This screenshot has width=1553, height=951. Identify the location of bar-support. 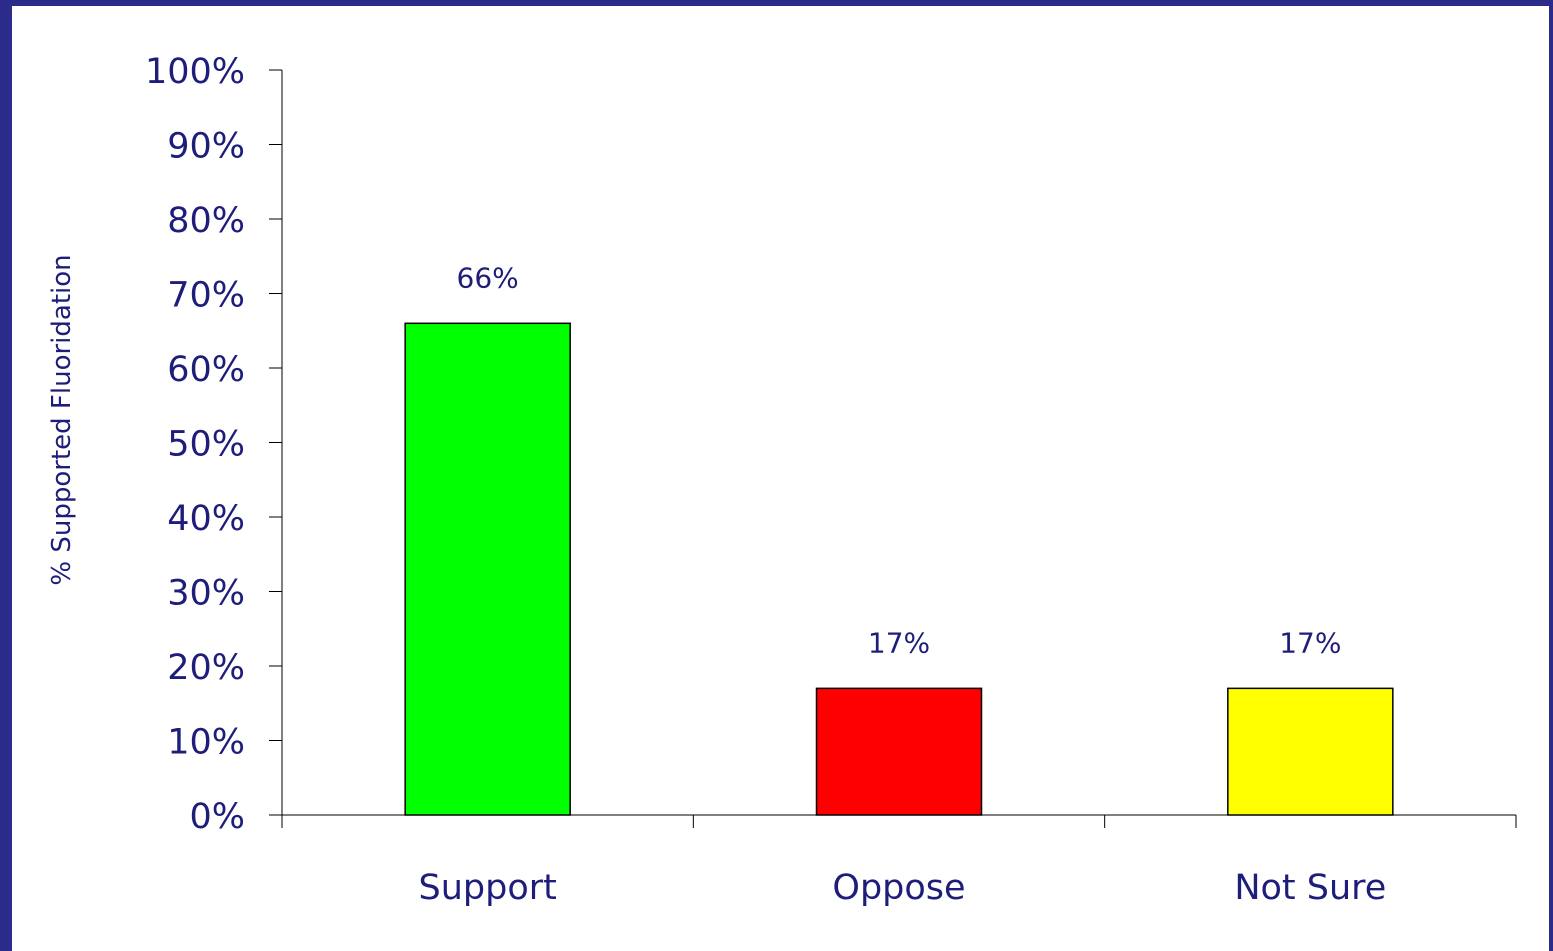
(487, 569).